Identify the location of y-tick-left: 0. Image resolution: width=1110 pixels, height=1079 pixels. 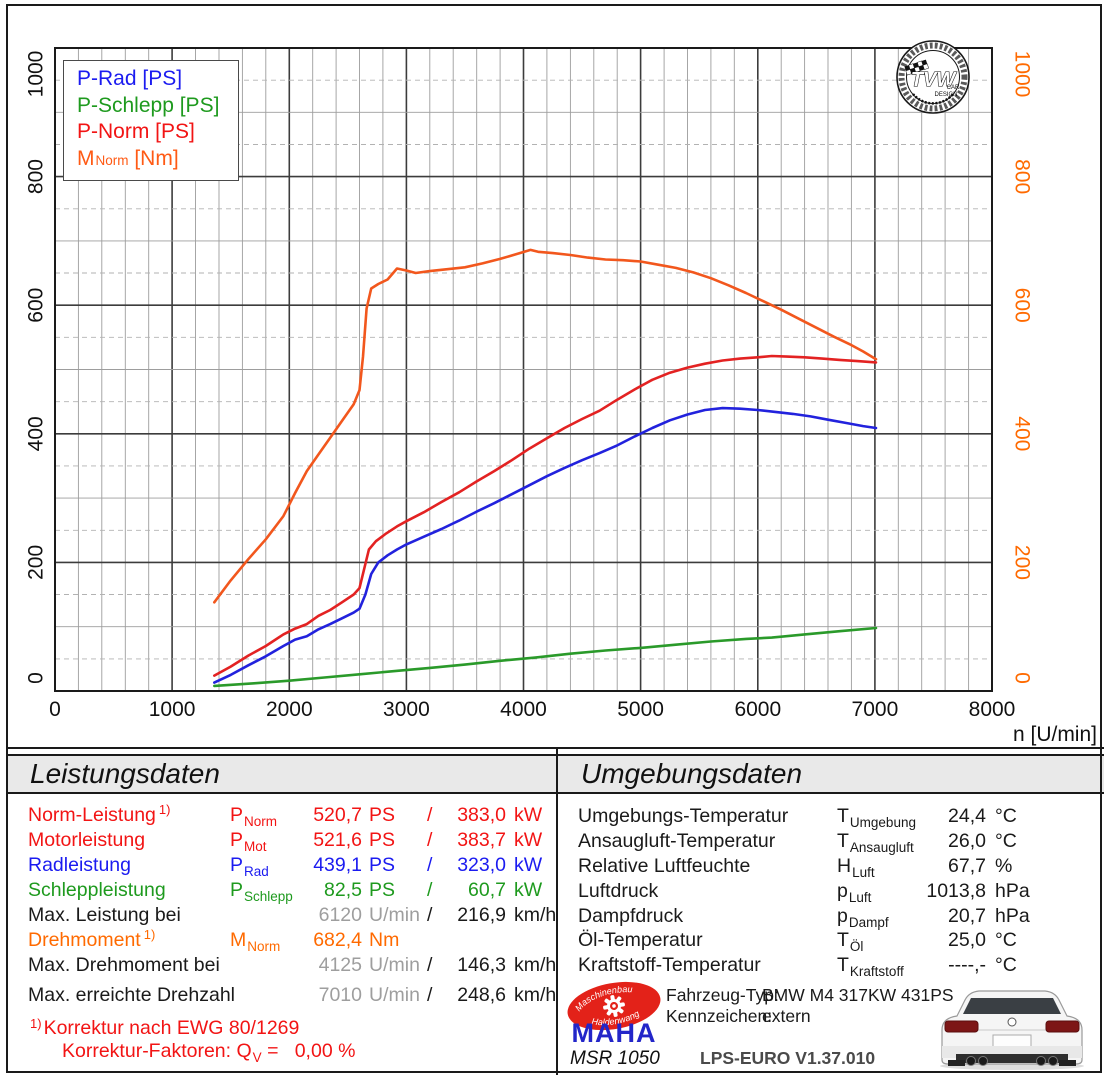
(36, 678).